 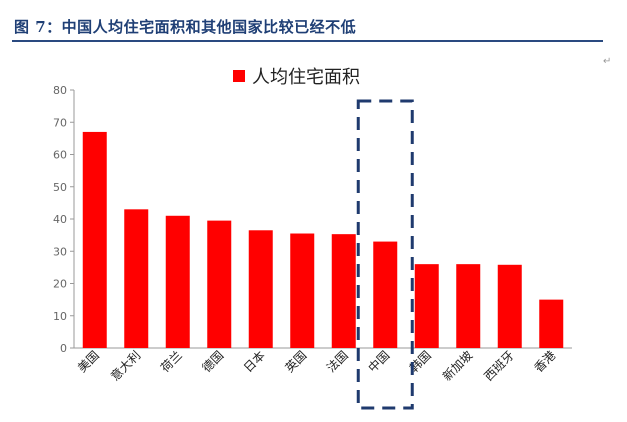 I want to click on y-tick-label: 30, so click(x=60, y=251).